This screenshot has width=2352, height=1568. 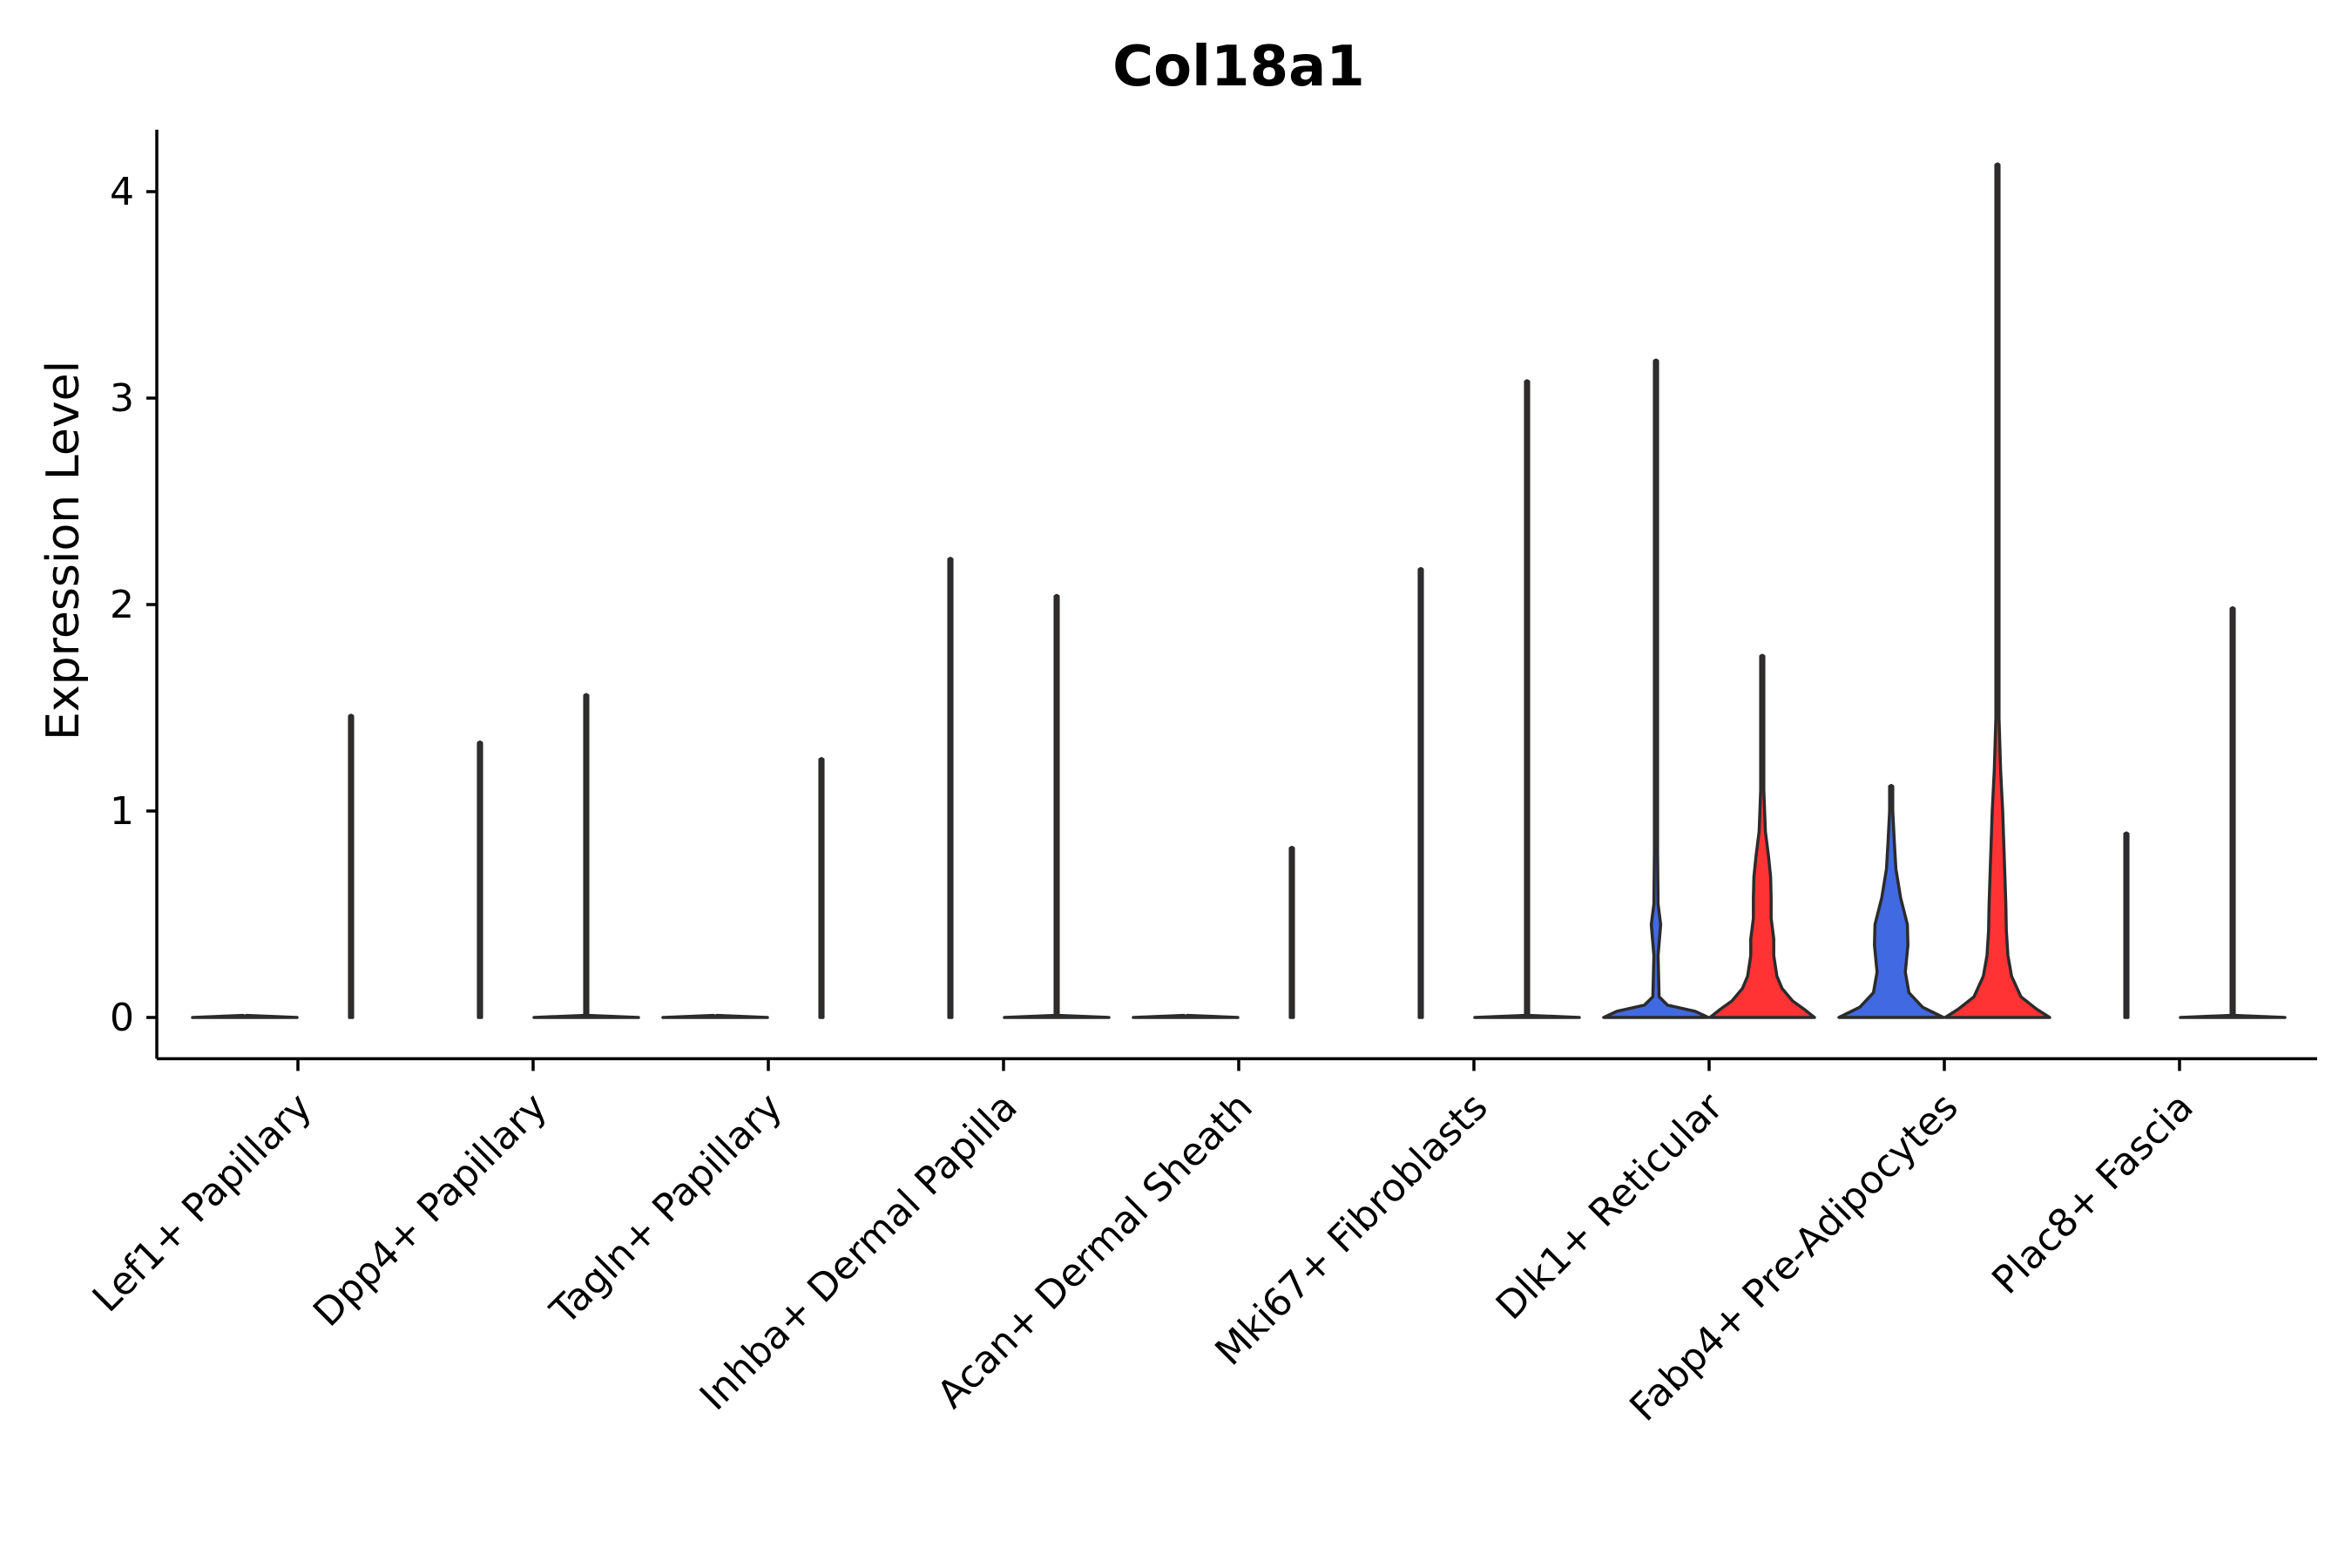 I want to click on x-tick-label: Plac8+ Fascia, so click(x=2093, y=1194).